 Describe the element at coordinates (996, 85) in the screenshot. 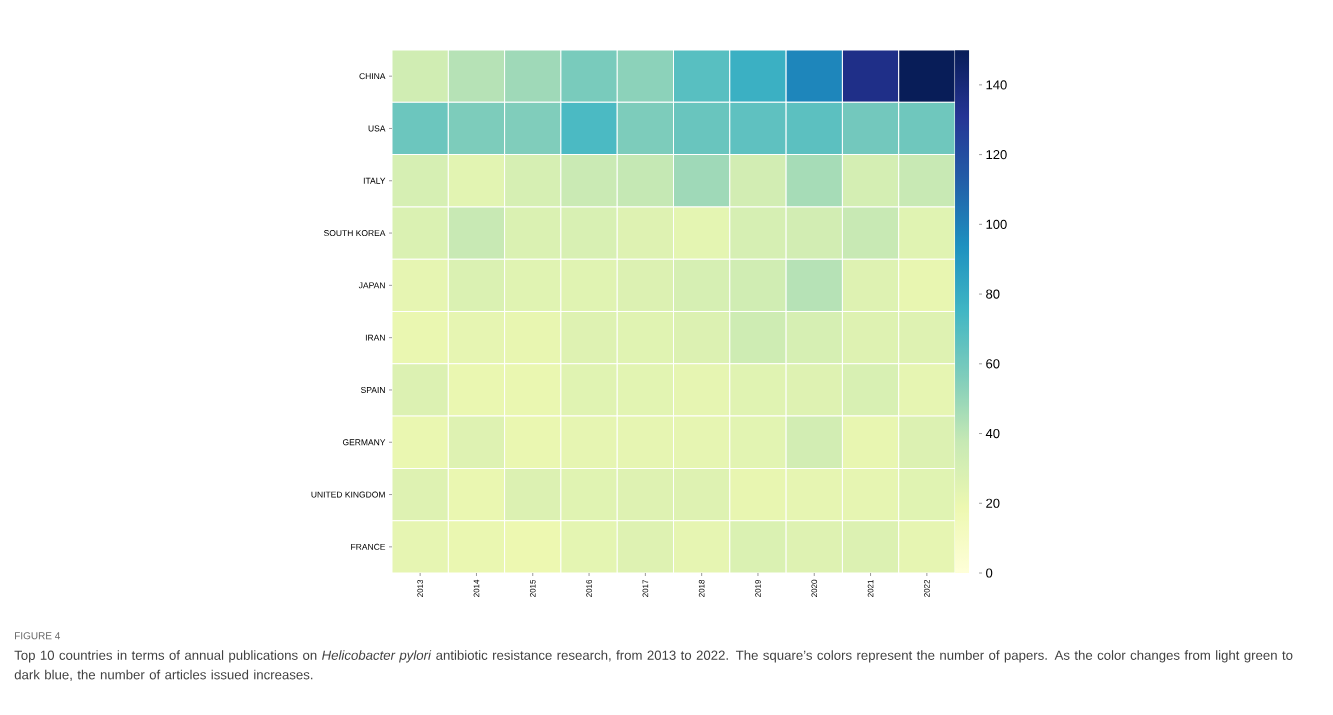

I see `color-bar-label: 140` at that location.